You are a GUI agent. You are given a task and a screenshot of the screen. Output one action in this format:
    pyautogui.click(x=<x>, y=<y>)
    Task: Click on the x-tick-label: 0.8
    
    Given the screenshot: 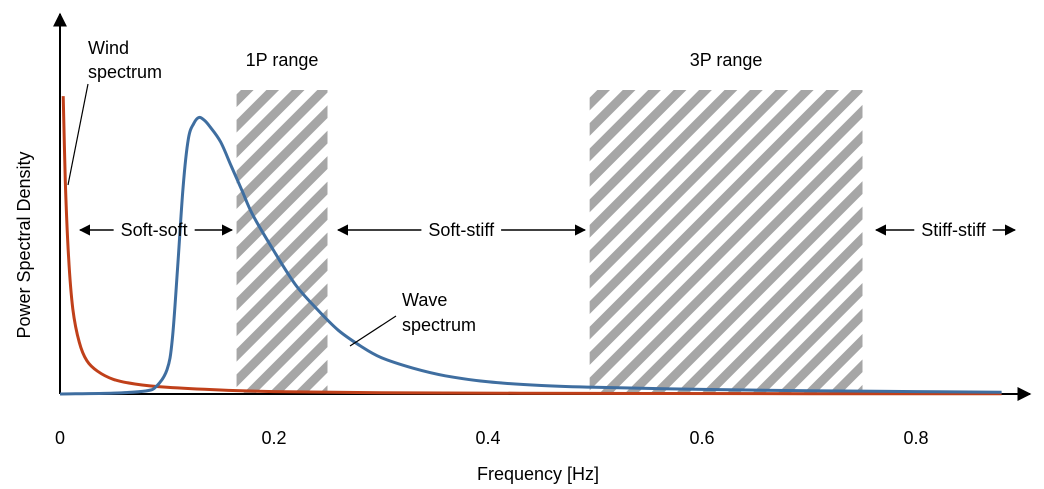 What is the action you would take?
    pyautogui.click(x=915, y=438)
    